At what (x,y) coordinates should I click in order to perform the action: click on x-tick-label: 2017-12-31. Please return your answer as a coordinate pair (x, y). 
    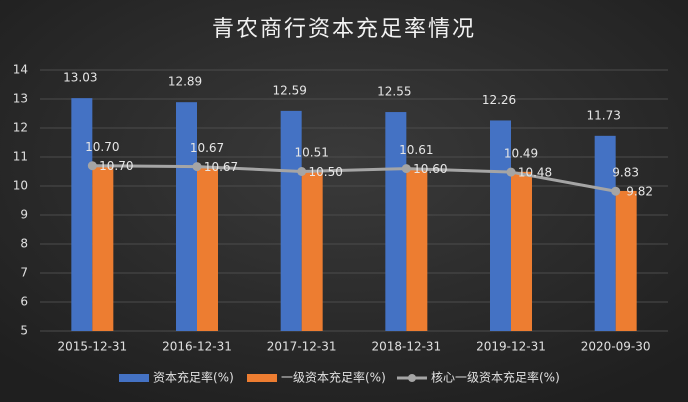
    Looking at the image, I should click on (302, 347).